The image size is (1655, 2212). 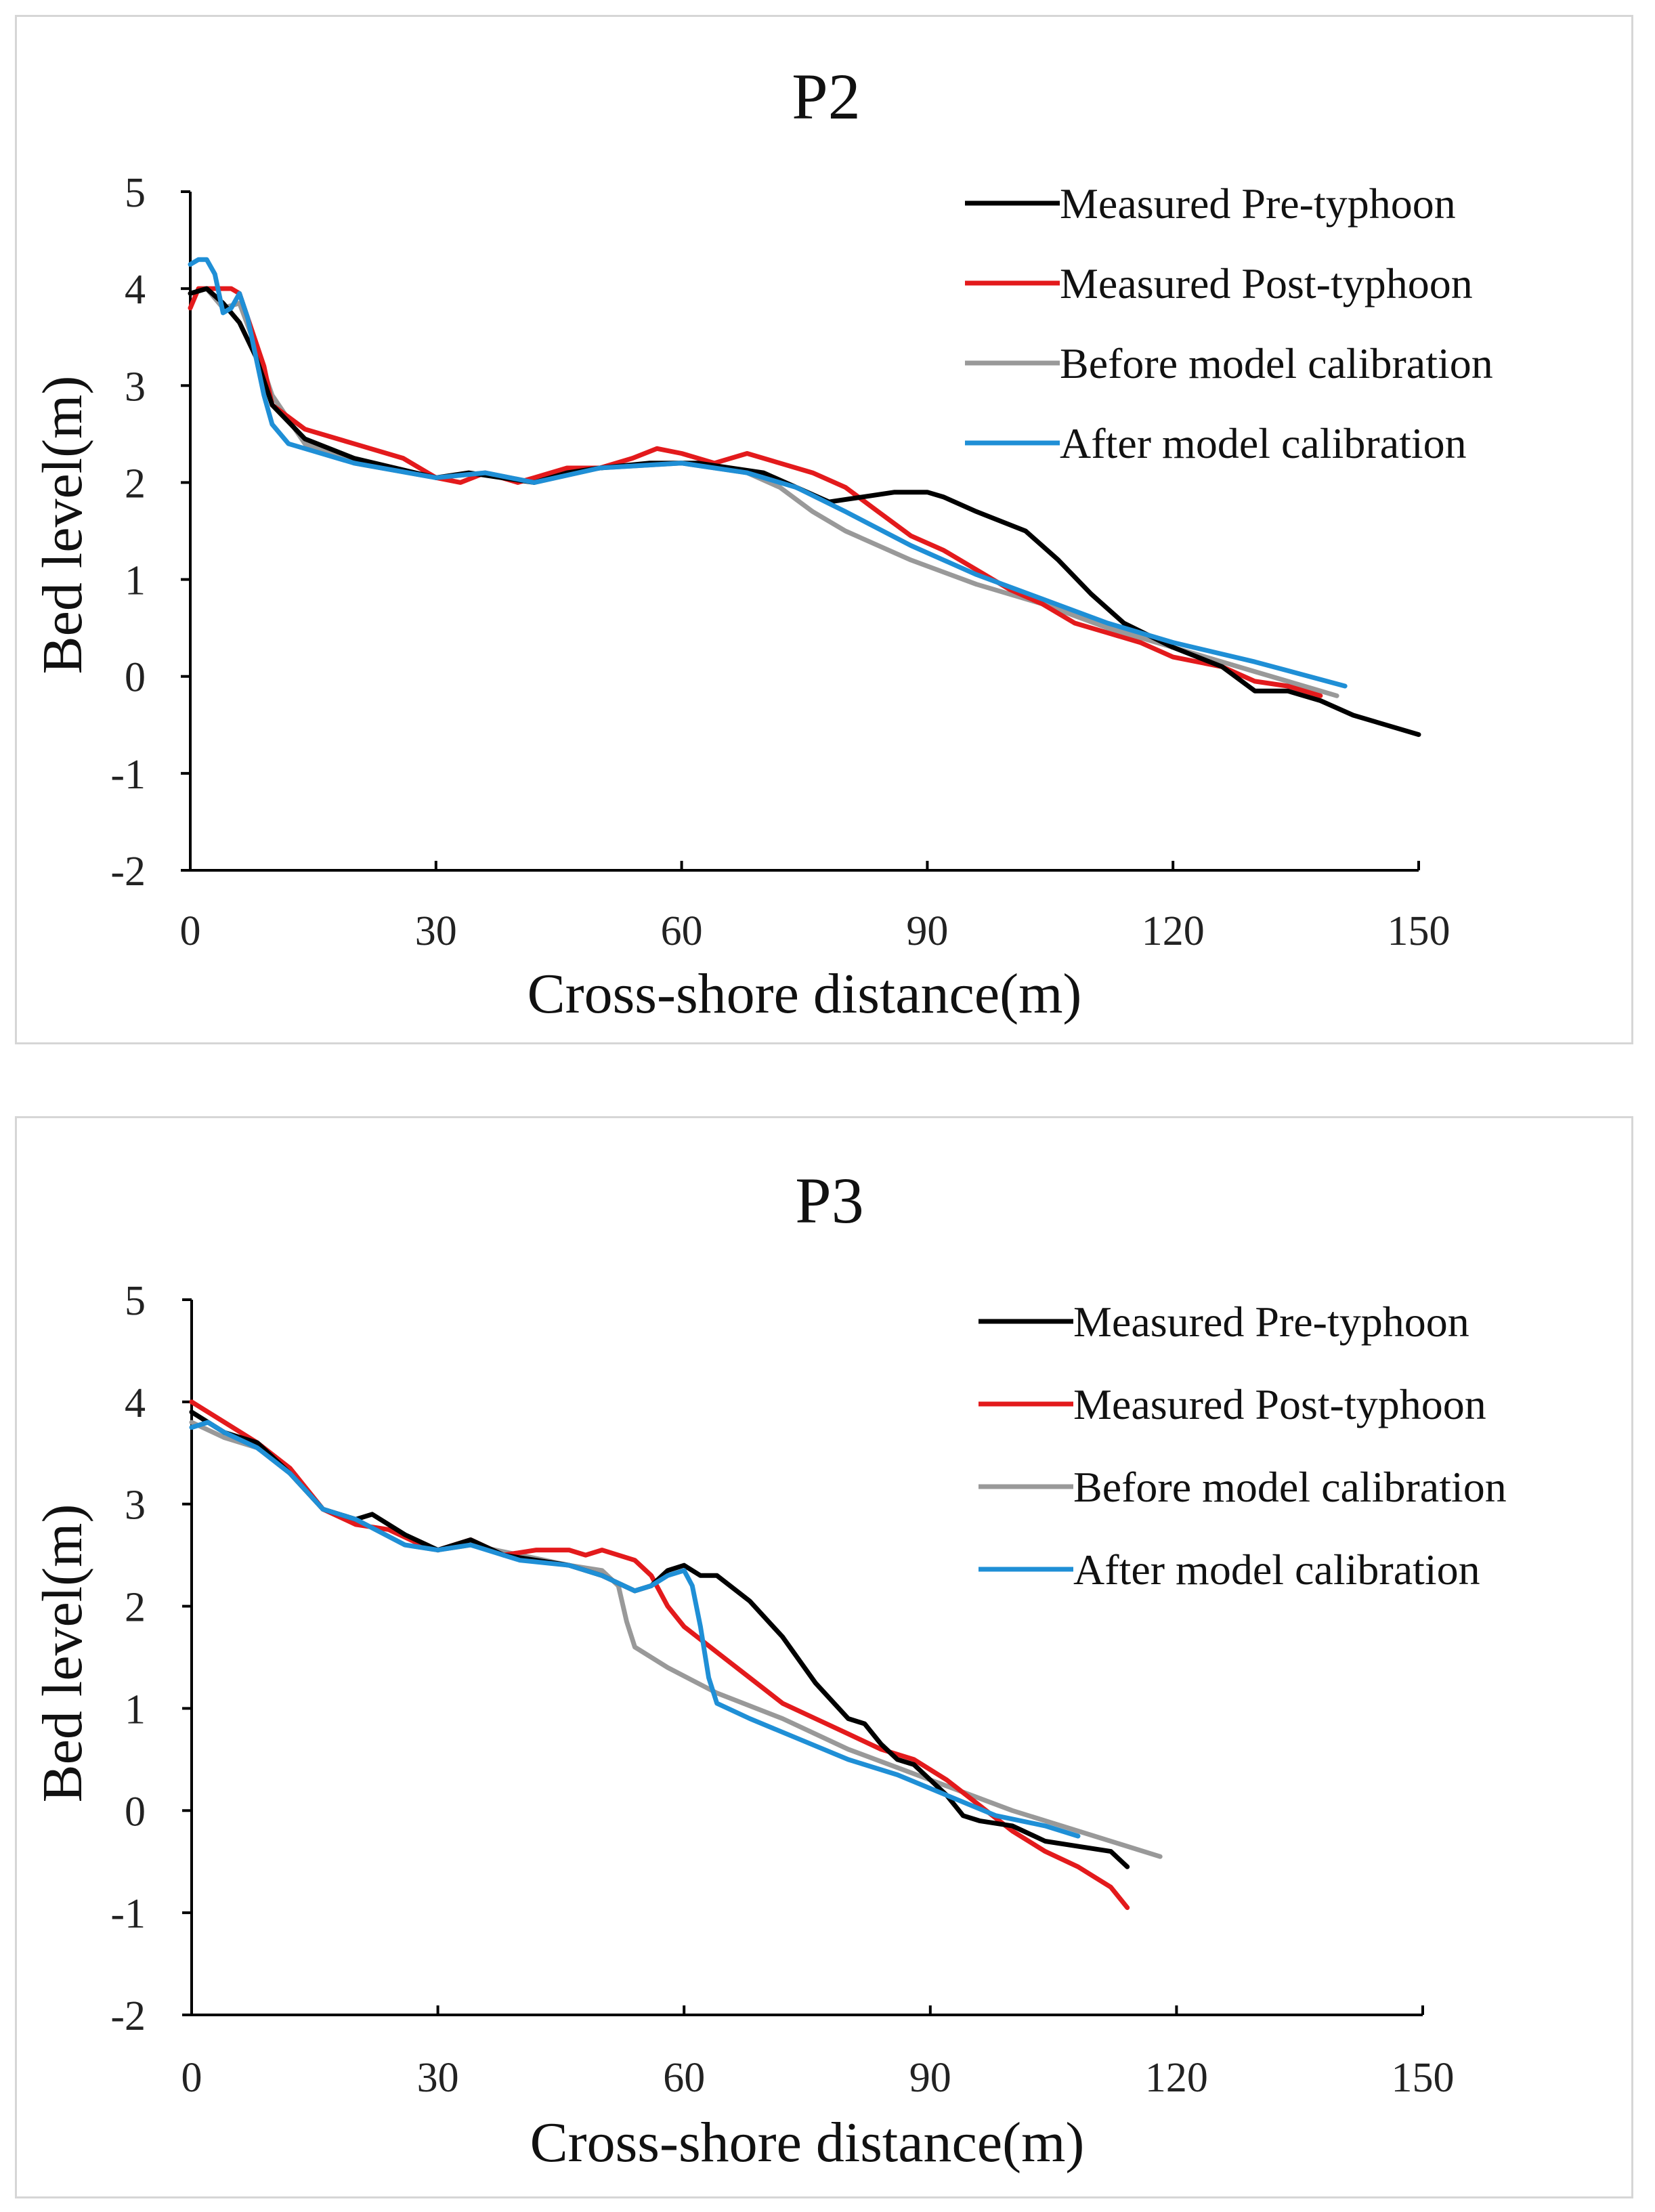 What do you see at coordinates (829, 1200) in the screenshot?
I see `chart-title: P3` at bounding box center [829, 1200].